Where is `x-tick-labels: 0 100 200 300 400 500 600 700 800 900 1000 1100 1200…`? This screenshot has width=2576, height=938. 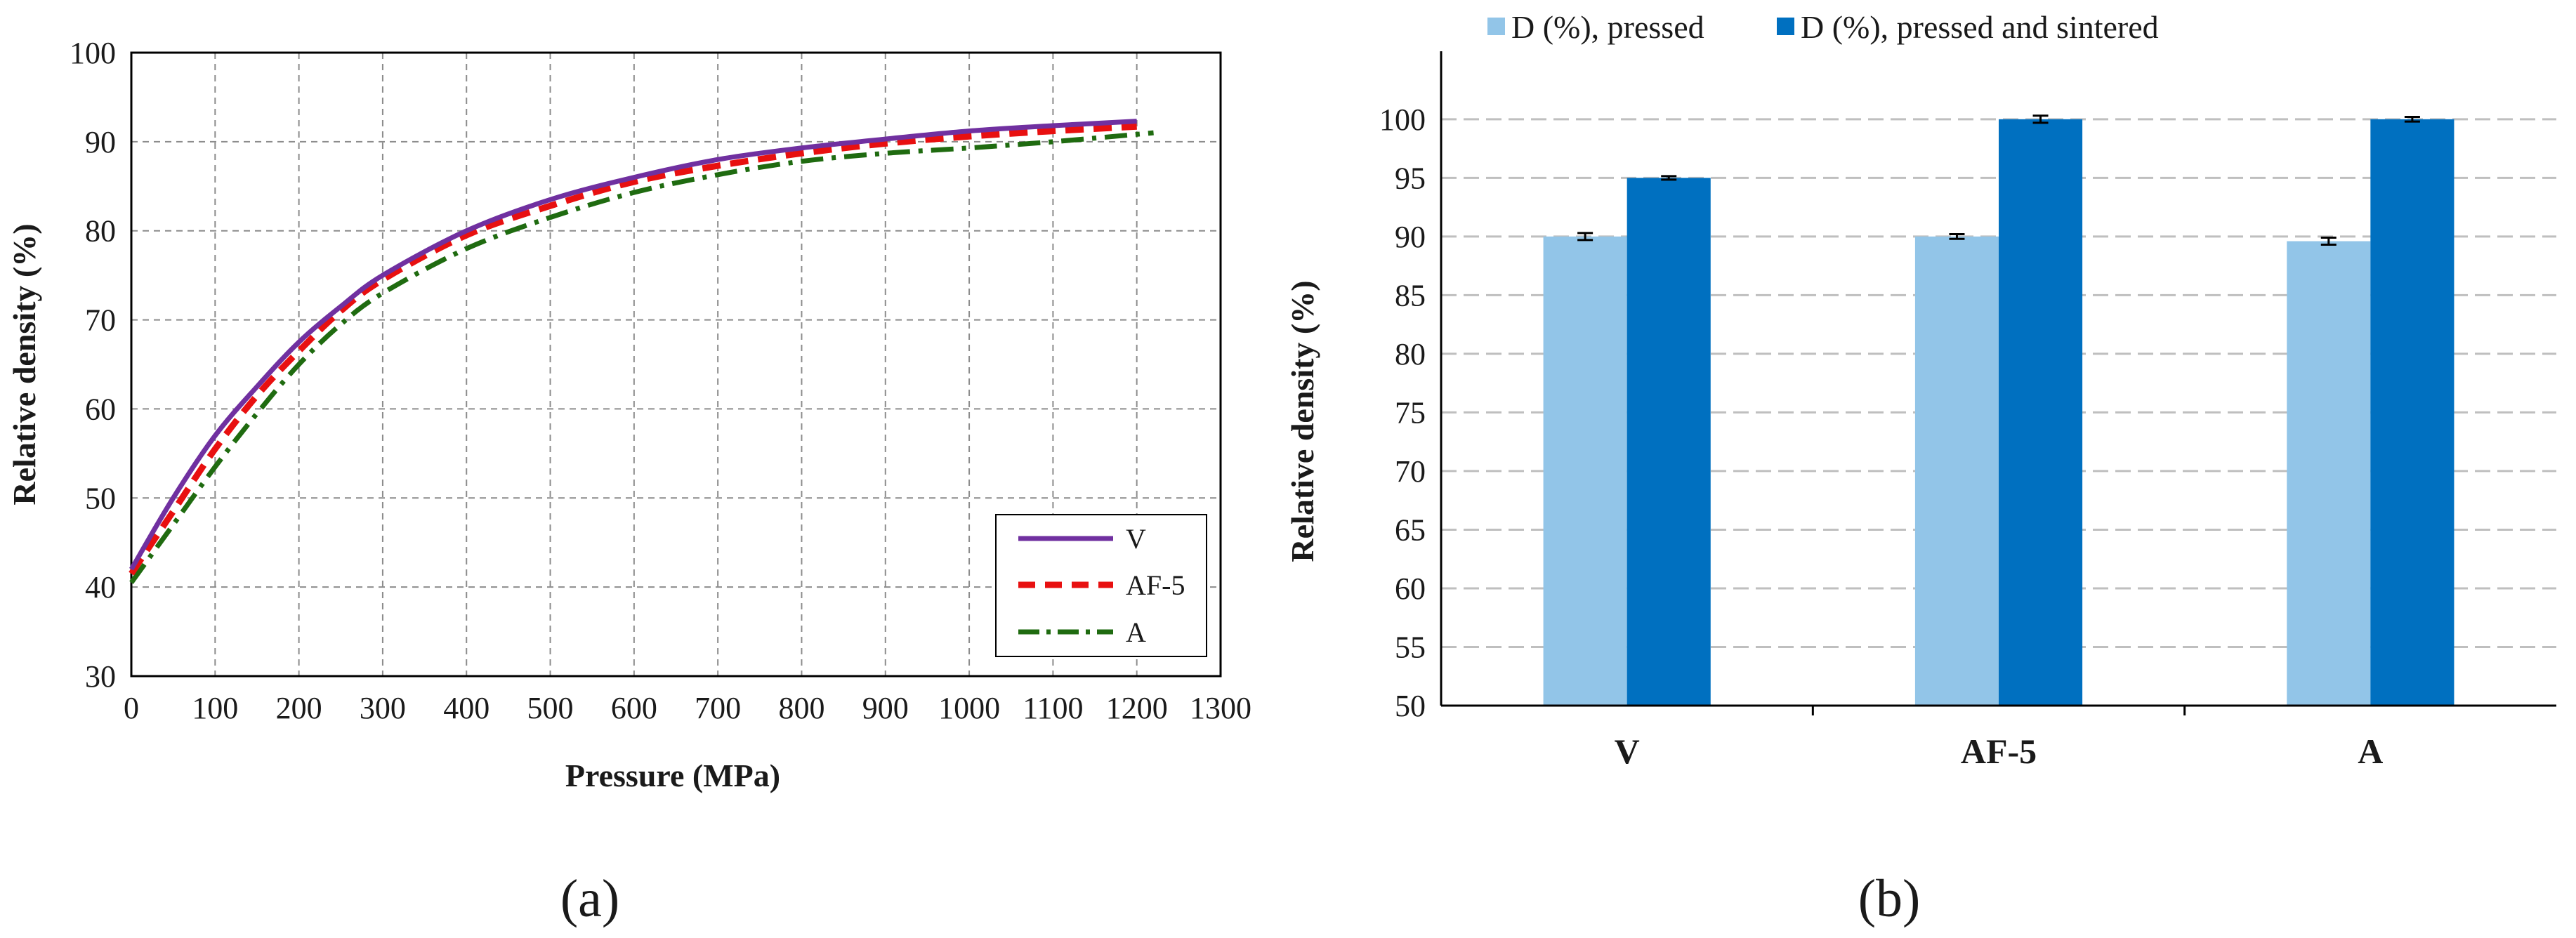 x-tick-labels: 0 100 200 300 400 500 600 700 800 900 1000 1100 1200… is located at coordinates (687, 708).